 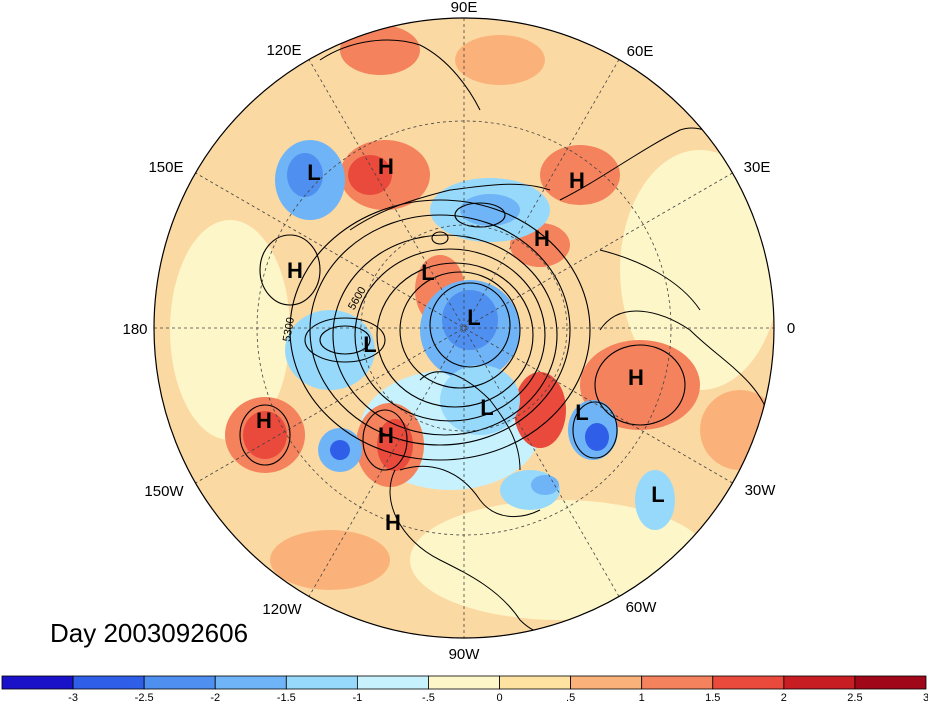 What do you see at coordinates (640, 51) in the screenshot?
I see `longitude-label-60e: 60E` at bounding box center [640, 51].